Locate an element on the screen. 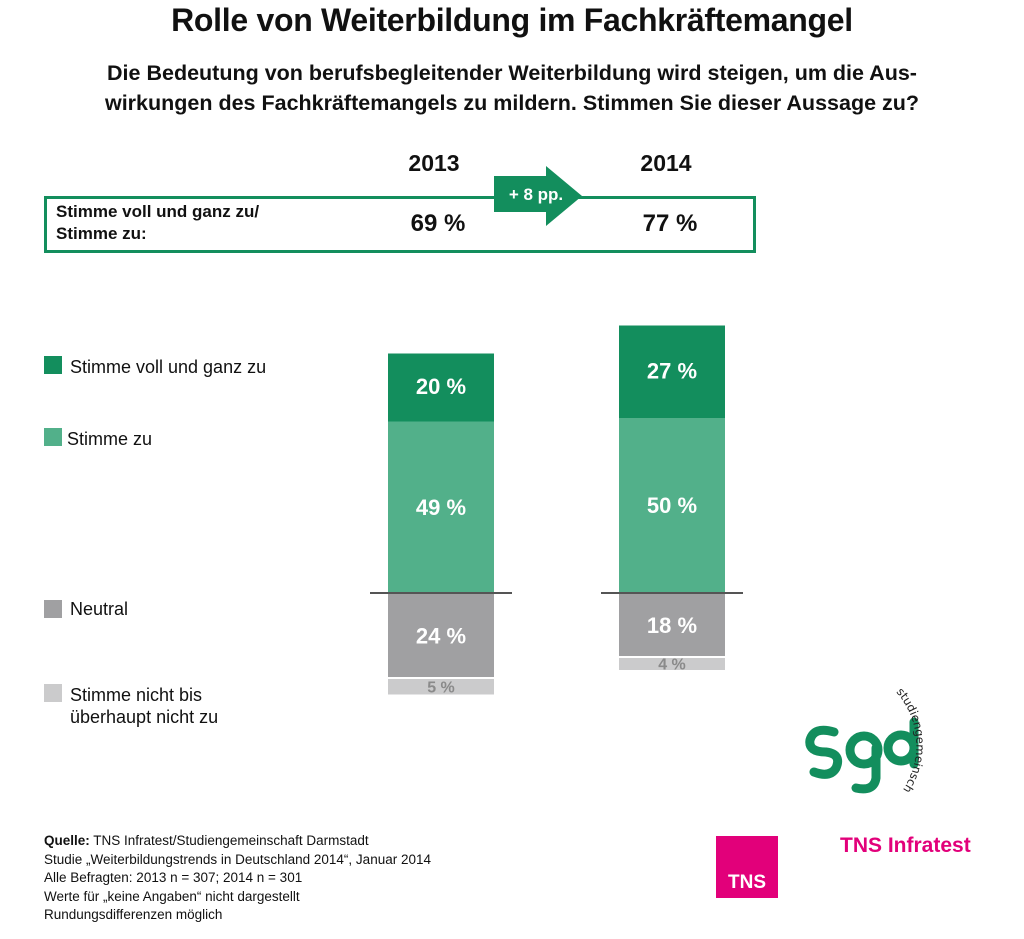 Image resolution: width=1024 pixels, height=939 pixels. bar-label-2013-series-0: 20 % is located at coordinates (441, 386).